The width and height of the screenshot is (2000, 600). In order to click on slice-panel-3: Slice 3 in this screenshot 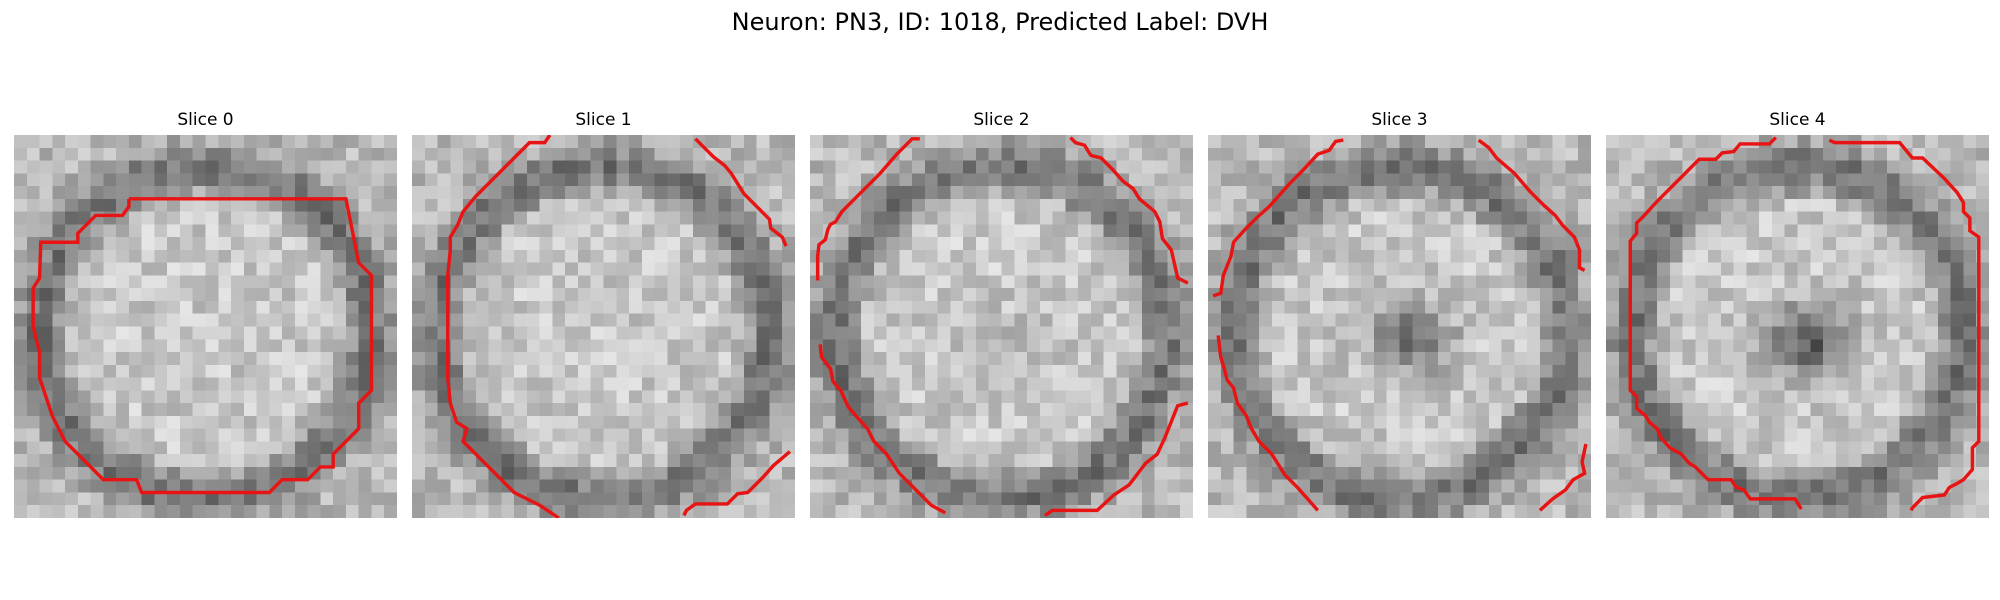, I will do `click(1399, 314)`.